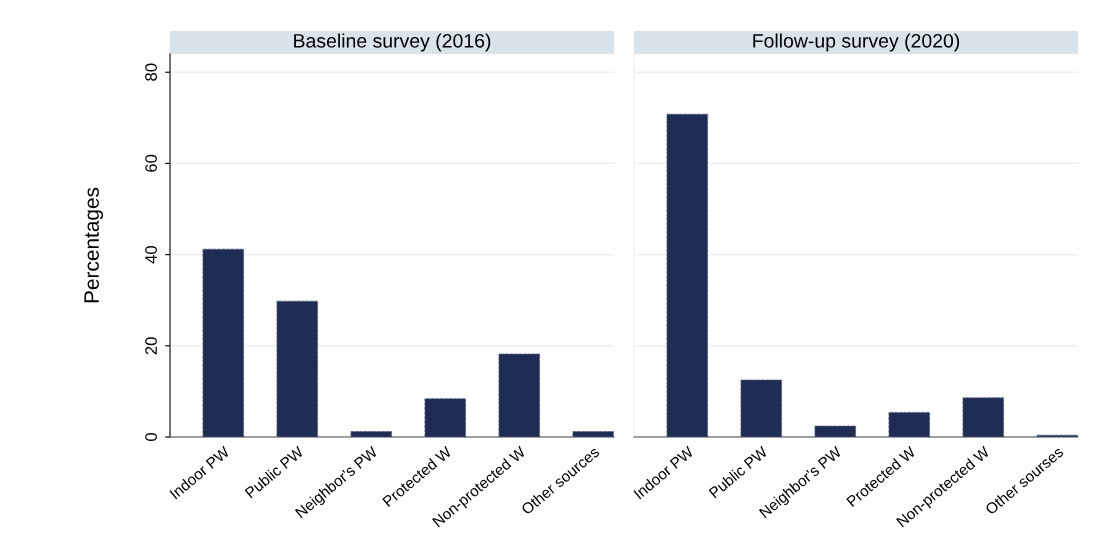  What do you see at coordinates (856, 42) in the screenshot?
I see `chart-title: Follow-up survey (2020)` at bounding box center [856, 42].